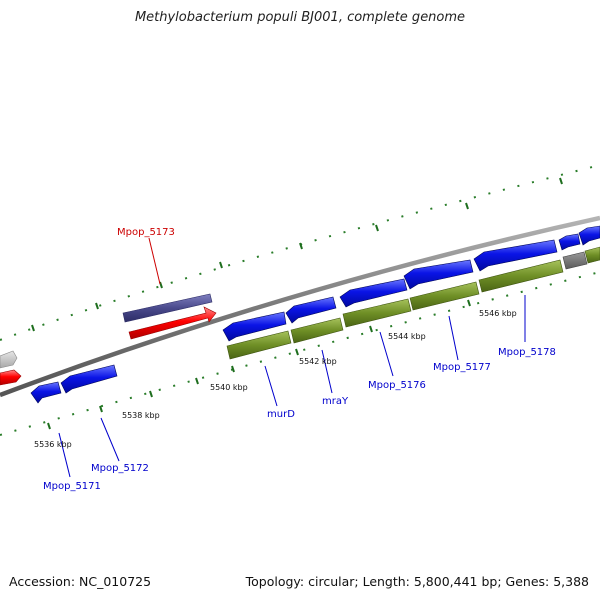  What do you see at coordinates (11, 377) in the screenshot?
I see `gene-red-partial` at bounding box center [11, 377].